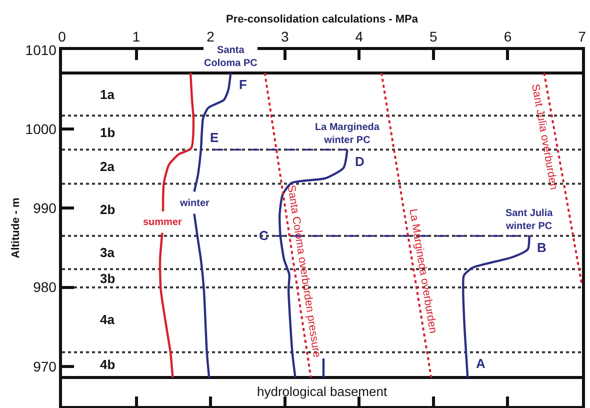 The width and height of the screenshot is (590, 408). Describe the element at coordinates (359, 36) in the screenshot. I see `x-tick-label: 4` at that location.